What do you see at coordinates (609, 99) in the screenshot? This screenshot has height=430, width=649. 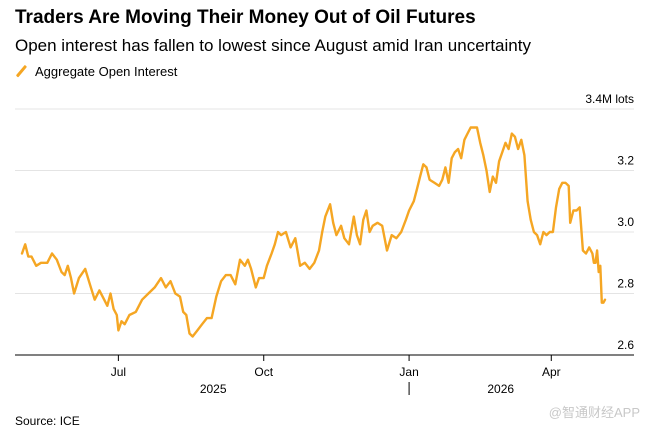 I see `y-tick-label: 3.4M lots` at bounding box center [609, 99].